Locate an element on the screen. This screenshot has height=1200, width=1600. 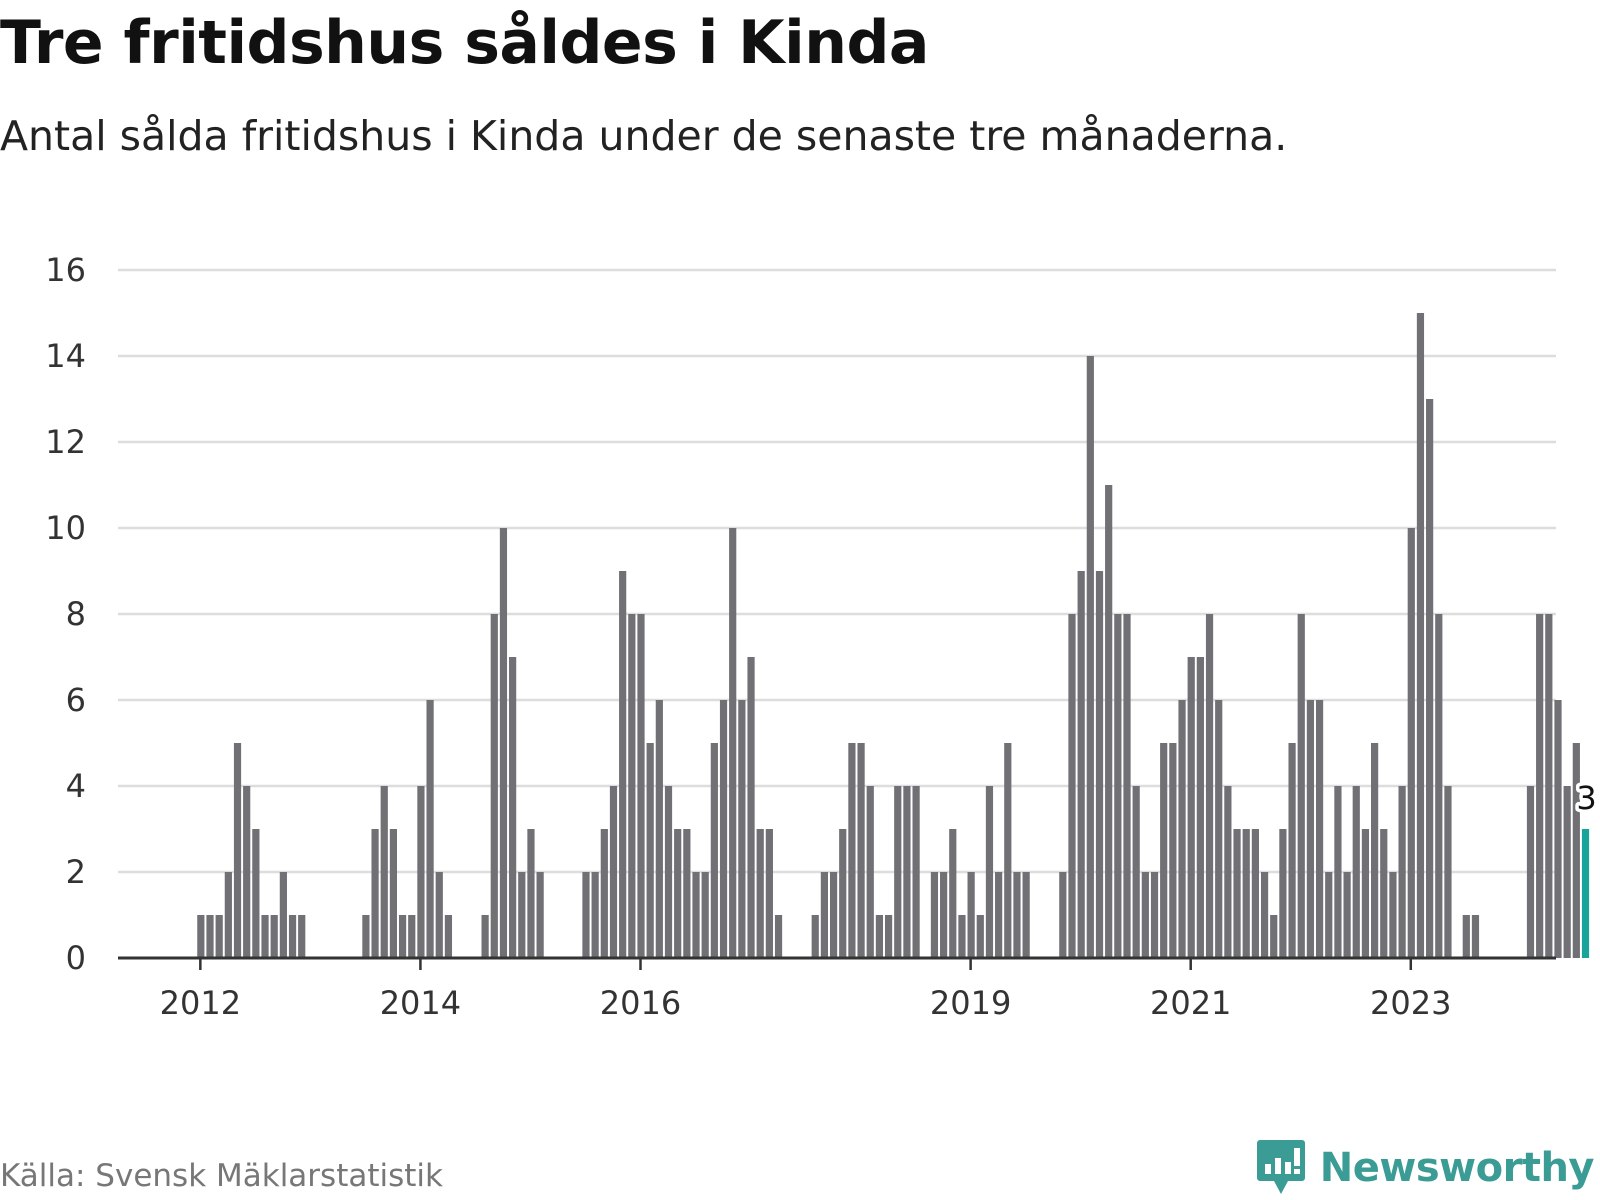
y-tick-label: 14 is located at coordinates (65, 356).